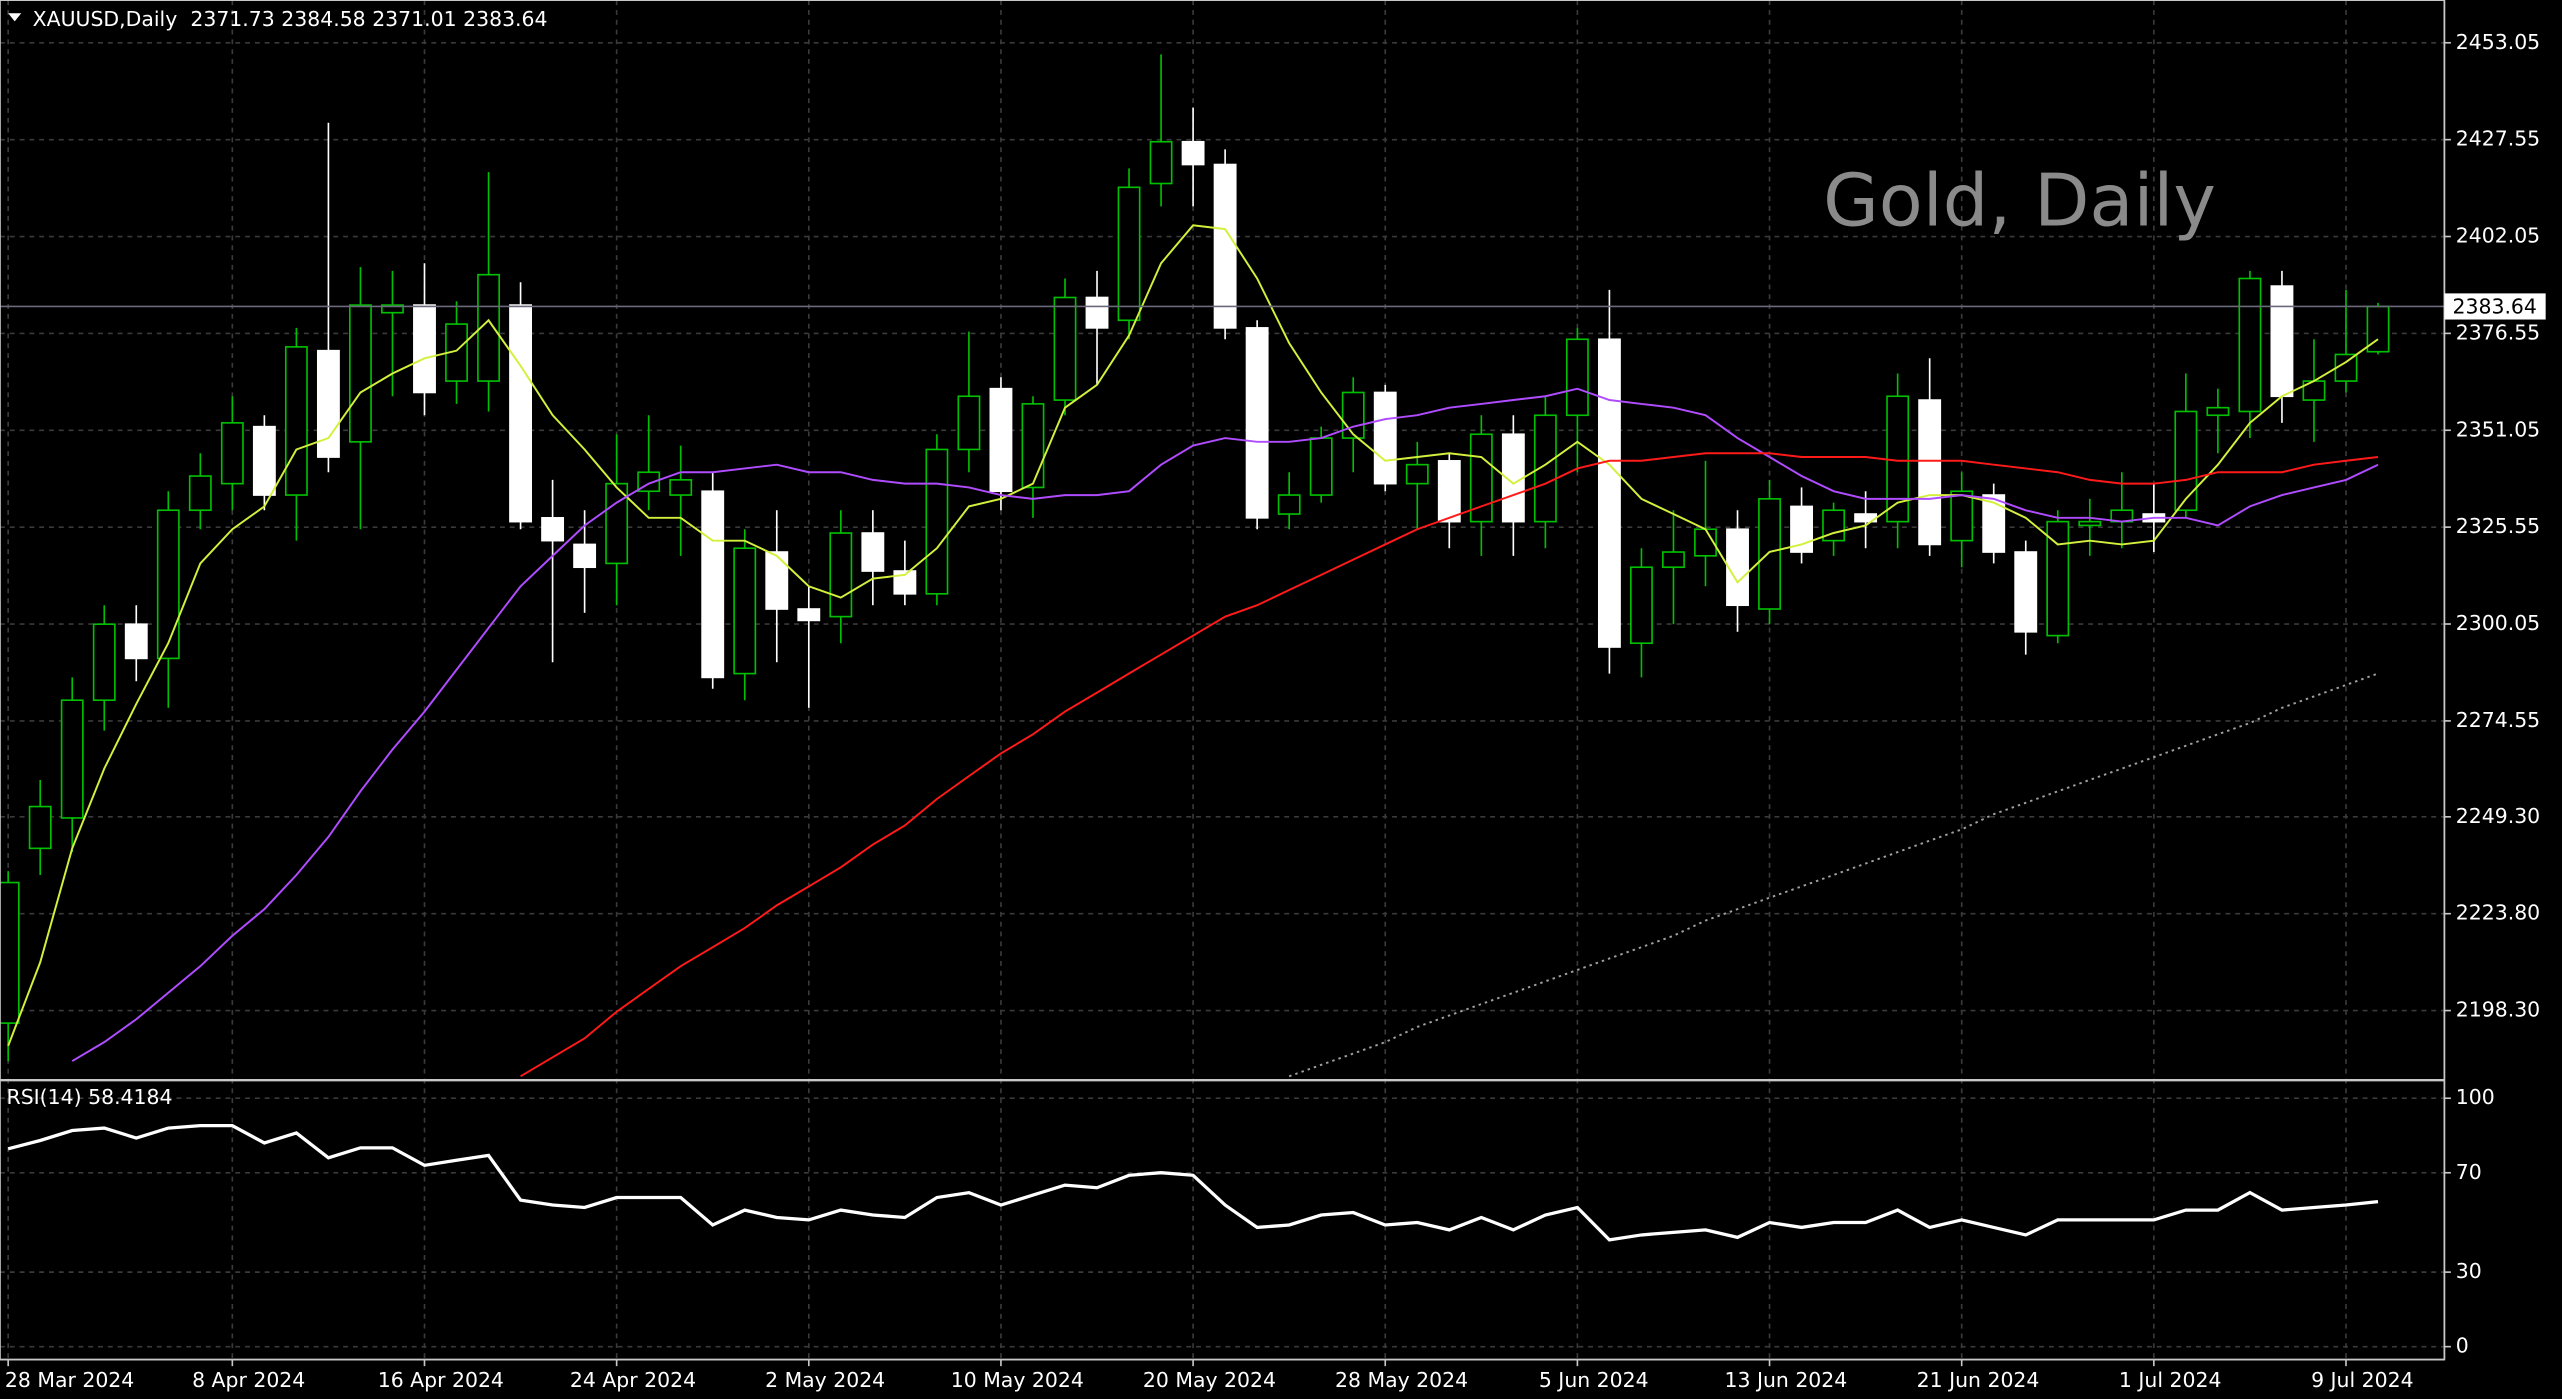 The image size is (2562, 1399). What do you see at coordinates (2498, 42) in the screenshot?
I see `y-tick-label: 2453.05` at bounding box center [2498, 42].